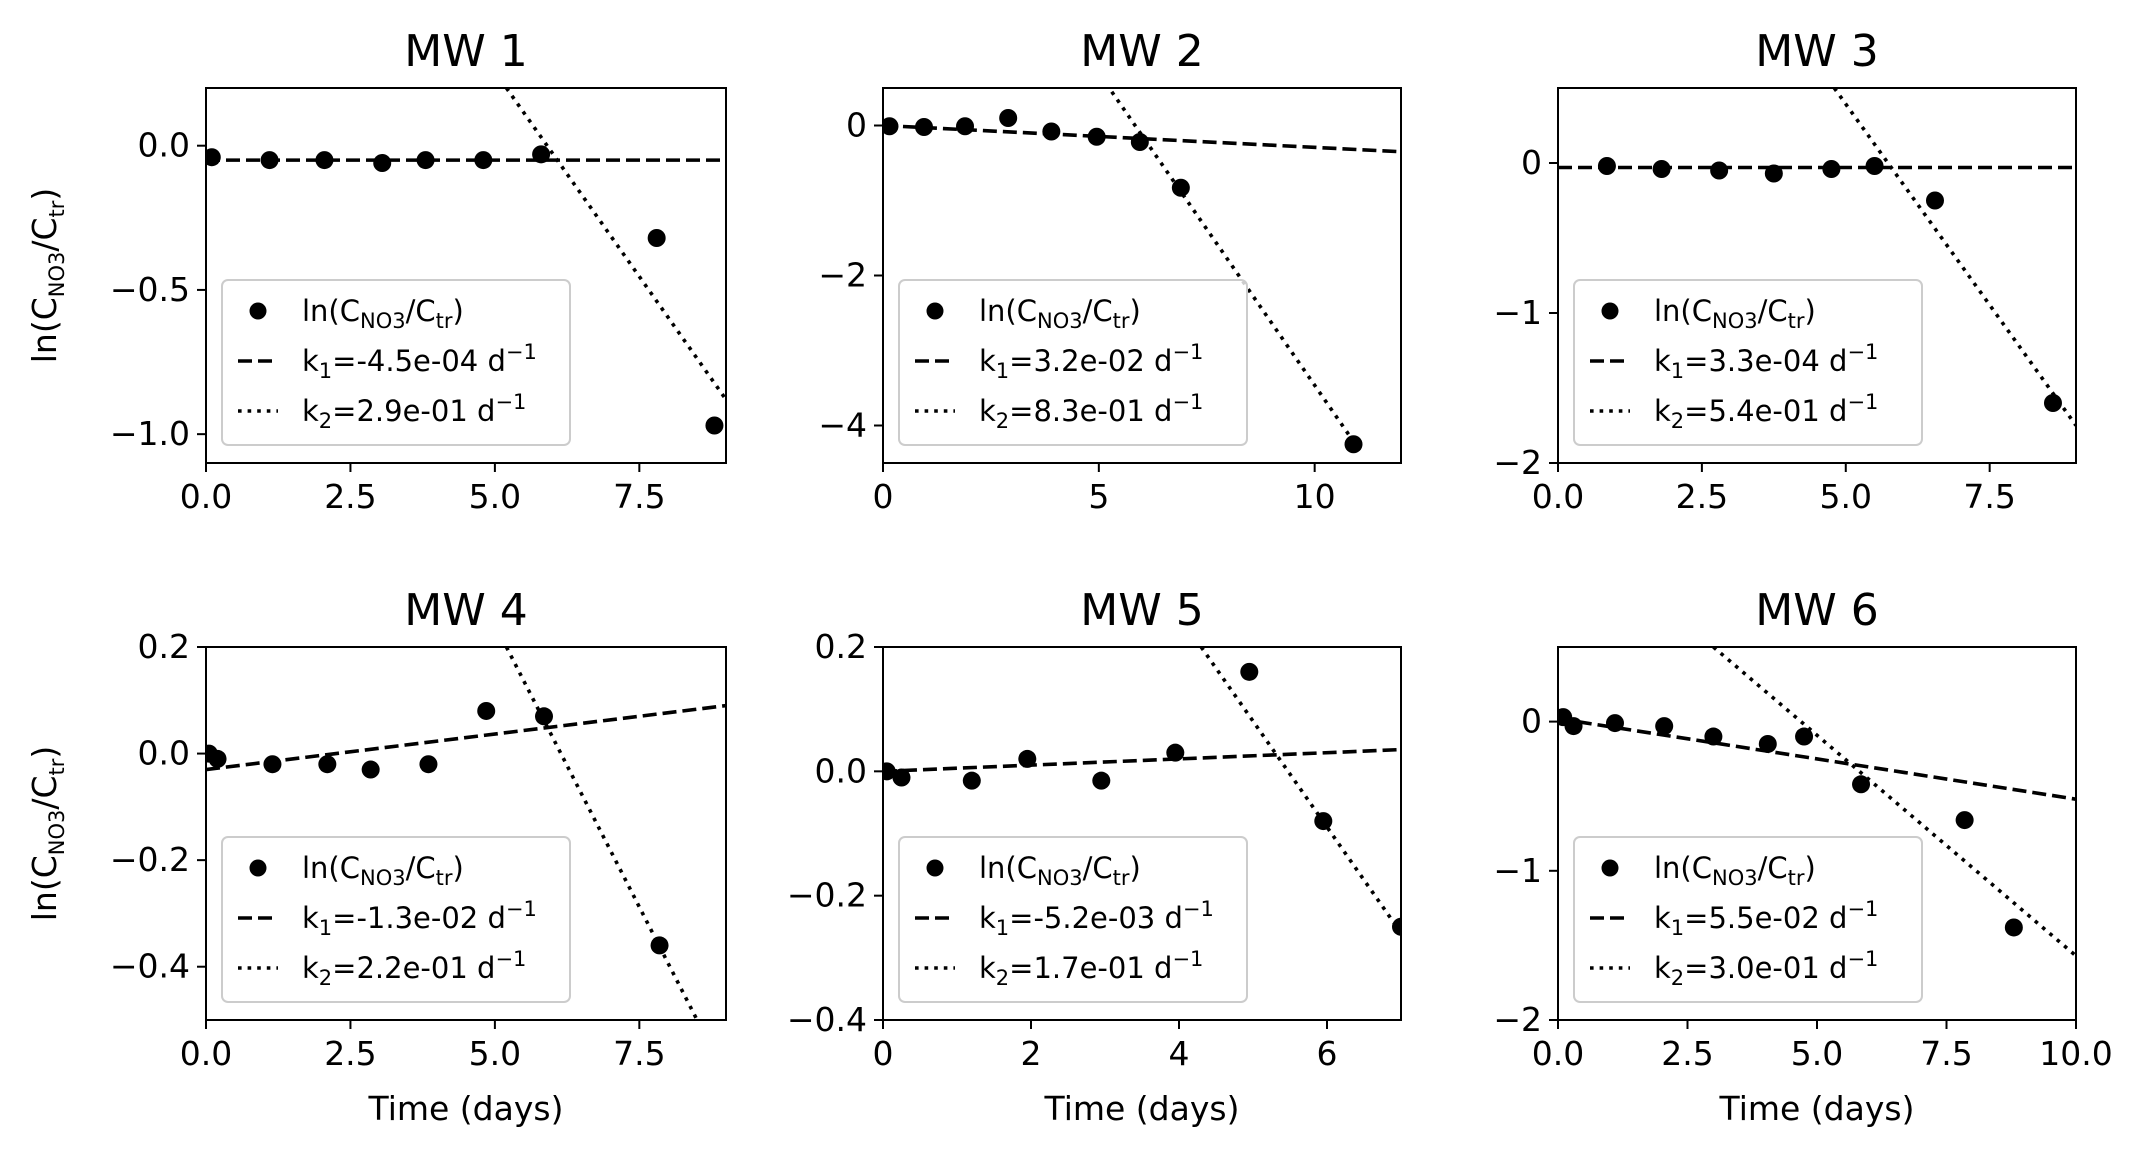 The height and width of the screenshot is (1160, 2136). What do you see at coordinates (44, 888) in the screenshot?
I see `y-label-main: ln(C` at bounding box center [44, 888].